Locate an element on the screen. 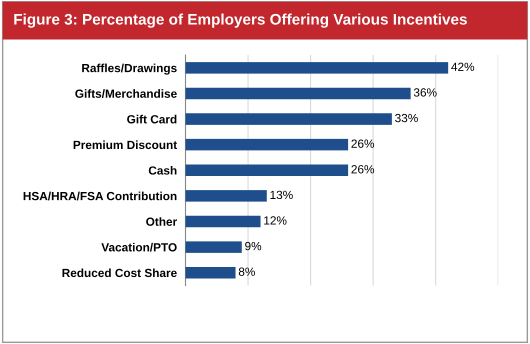  y-tick-label: Raffles/Drawings is located at coordinates (129, 69).